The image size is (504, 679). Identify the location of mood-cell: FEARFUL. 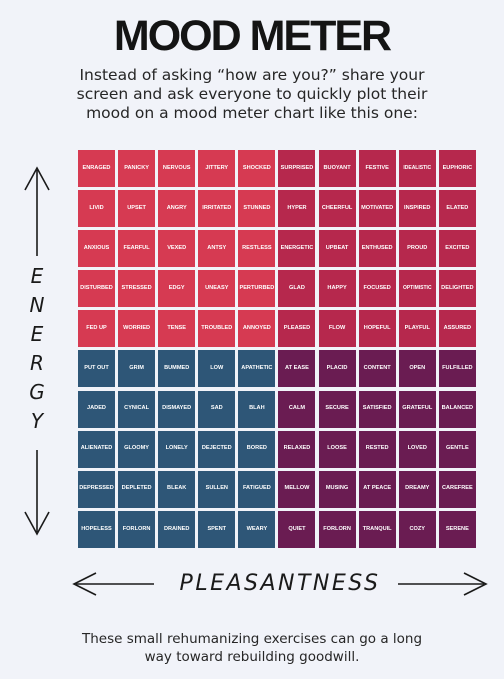
(137, 249).